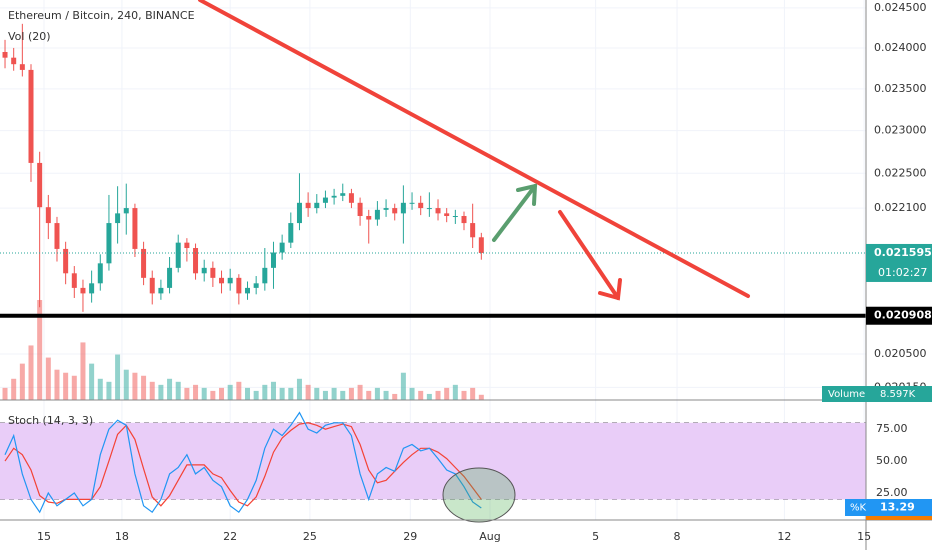 This screenshot has width=932, height=550. Describe the element at coordinates (122, 536) in the screenshot. I see `x-tick-label: 18` at that location.